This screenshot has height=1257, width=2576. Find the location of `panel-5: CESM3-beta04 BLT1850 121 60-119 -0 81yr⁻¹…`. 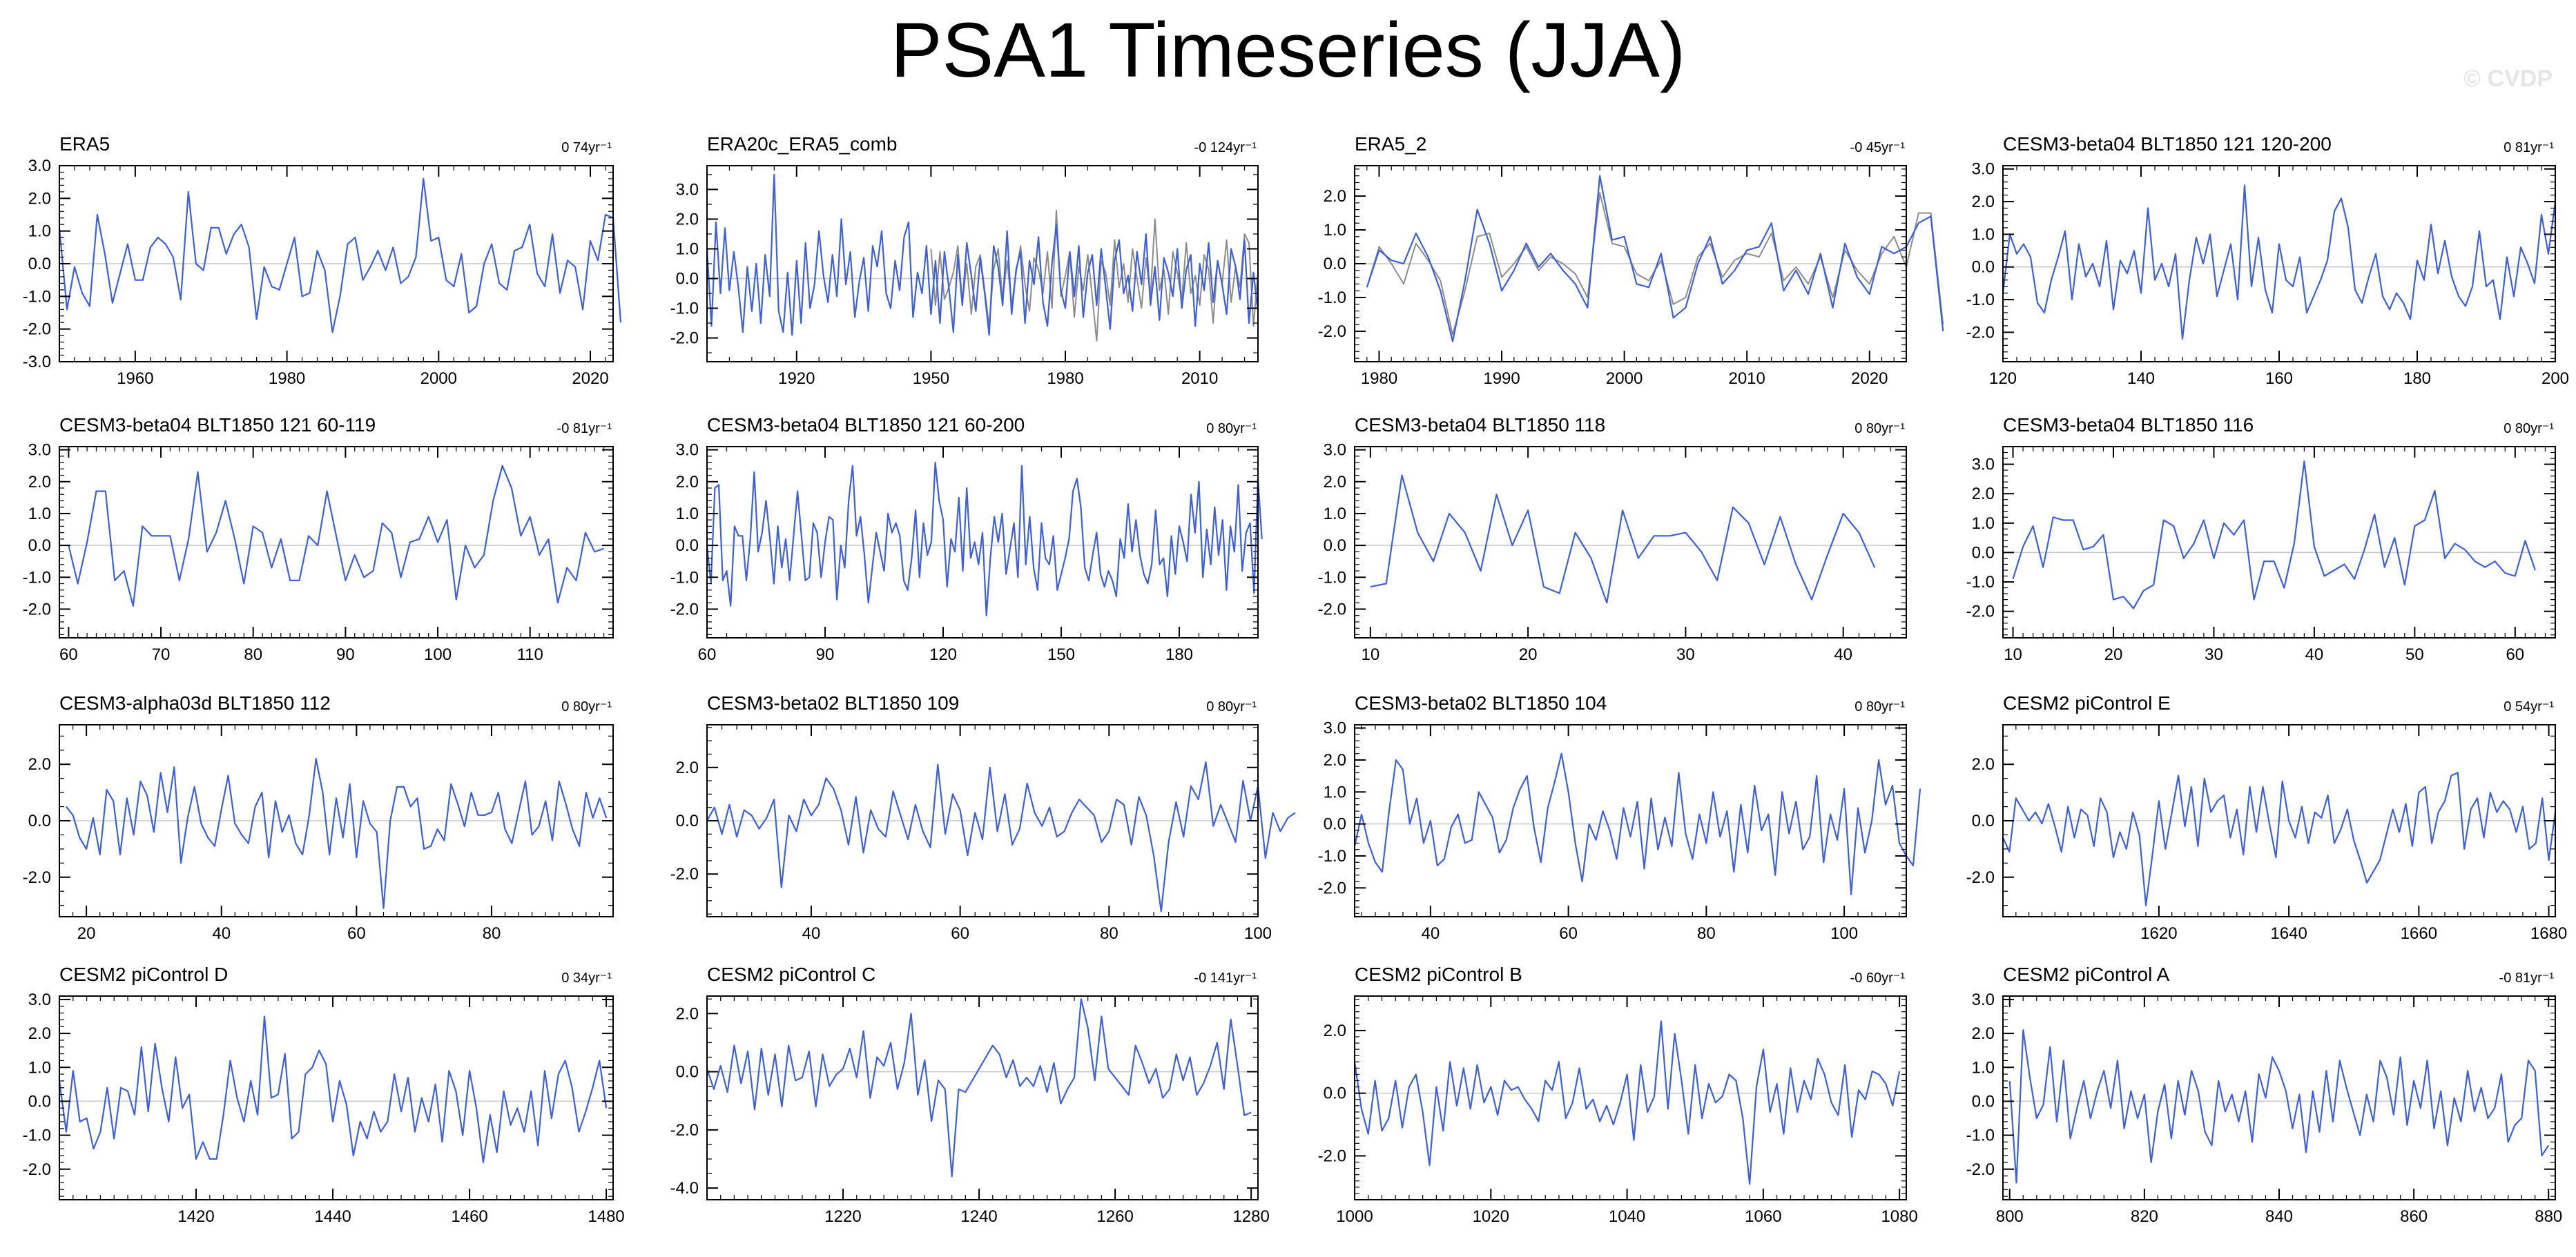

panel-5: CESM3-beta04 BLT1850 121 60-119 -0 81yr⁻¹… is located at coordinates (318, 539).